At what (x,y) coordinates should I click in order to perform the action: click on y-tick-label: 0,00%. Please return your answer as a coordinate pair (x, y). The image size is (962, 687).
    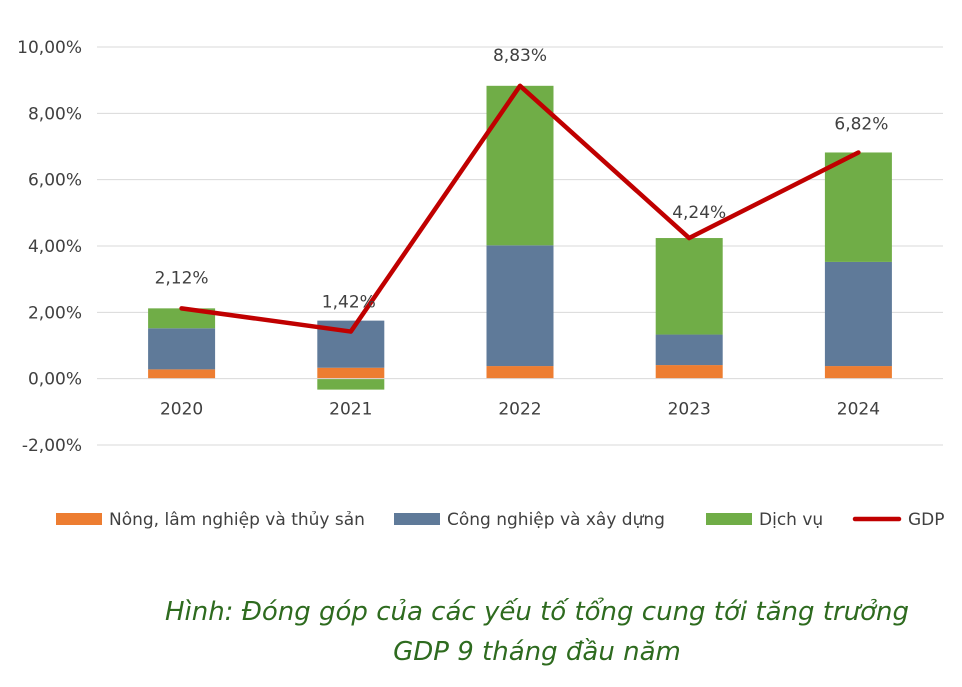
    Looking at the image, I should click on (55, 380).